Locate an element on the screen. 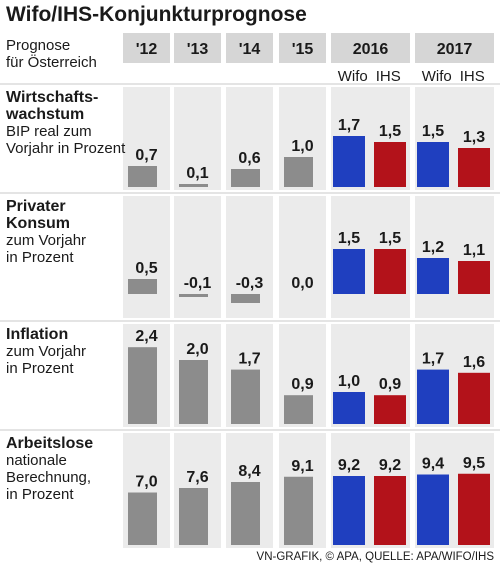  value-label: 1,6 is located at coordinates (474, 362).